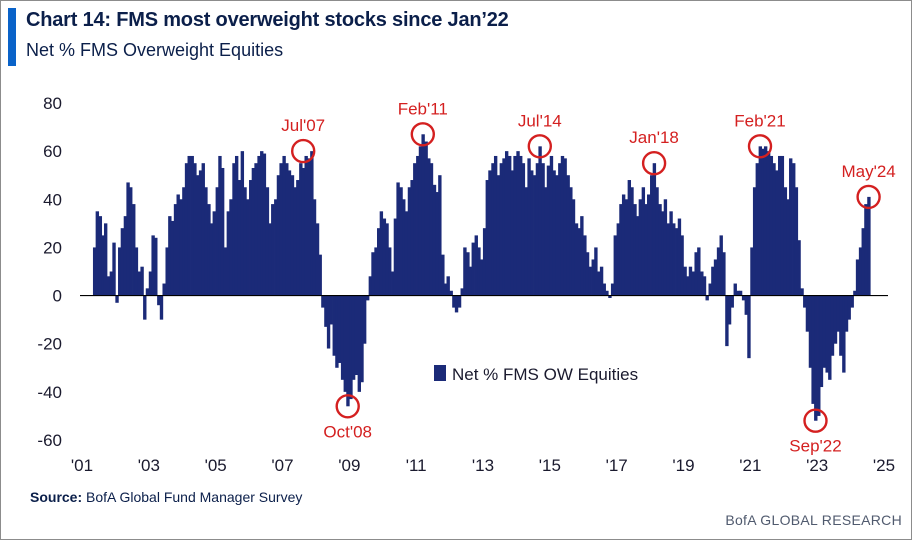 The width and height of the screenshot is (914, 542). I want to click on source-text: BofA Global Fund Manager Survey, so click(192, 497).